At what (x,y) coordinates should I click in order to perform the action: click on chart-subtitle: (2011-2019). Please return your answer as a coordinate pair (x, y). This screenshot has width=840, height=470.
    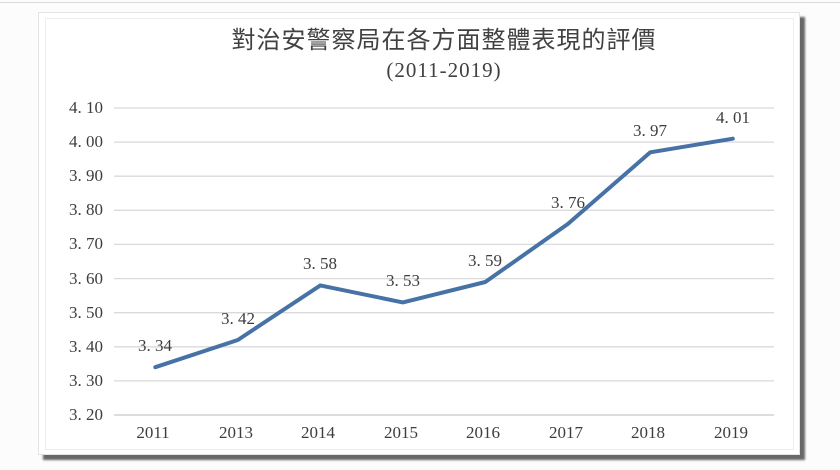
    Looking at the image, I should click on (444, 70).